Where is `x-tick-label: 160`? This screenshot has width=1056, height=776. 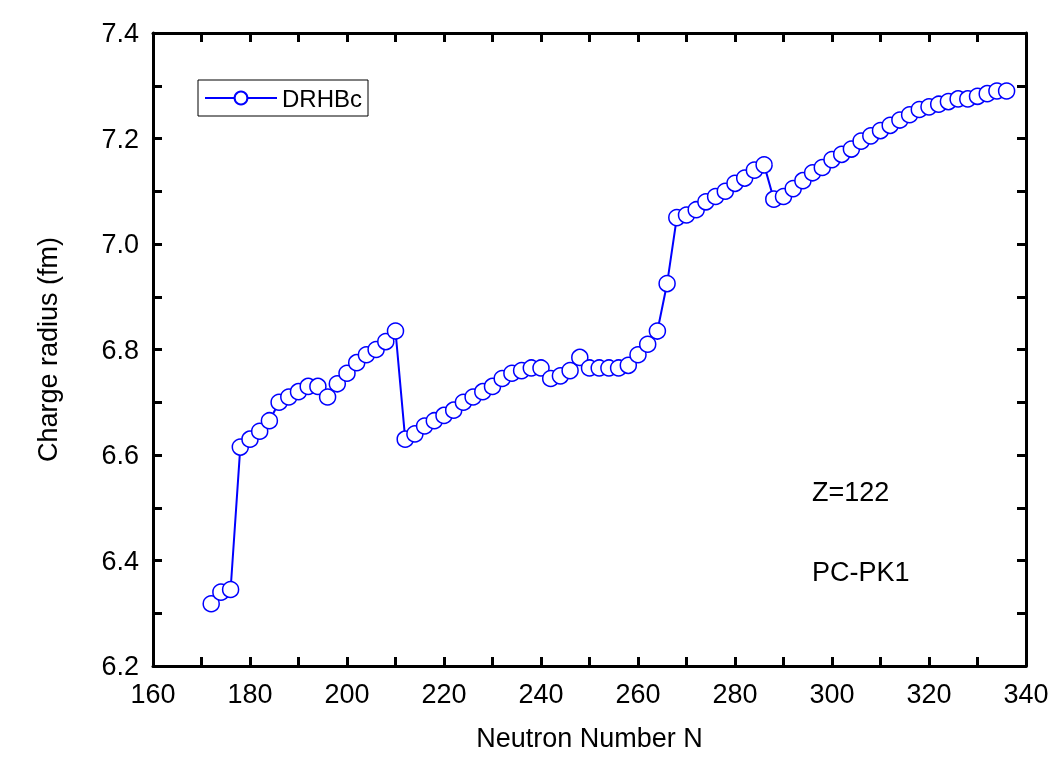
x-tick-label: 160 is located at coordinates (153, 693).